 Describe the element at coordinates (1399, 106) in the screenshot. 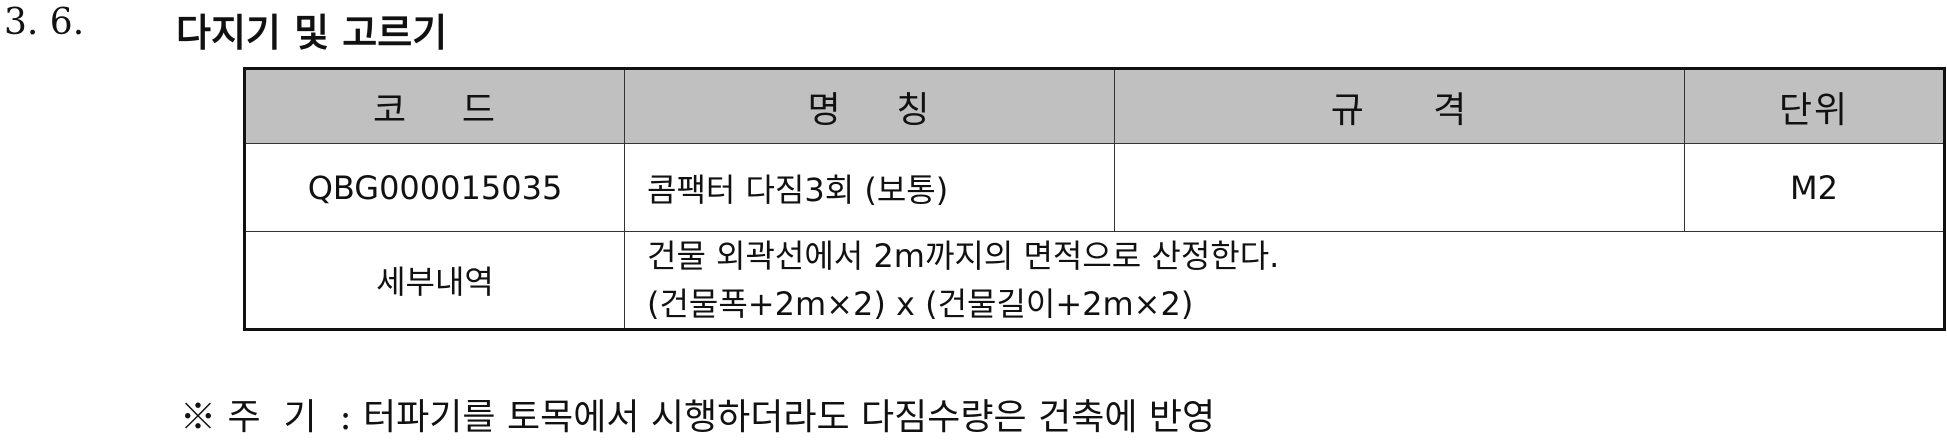

I see `header-spec: 규 격` at that location.